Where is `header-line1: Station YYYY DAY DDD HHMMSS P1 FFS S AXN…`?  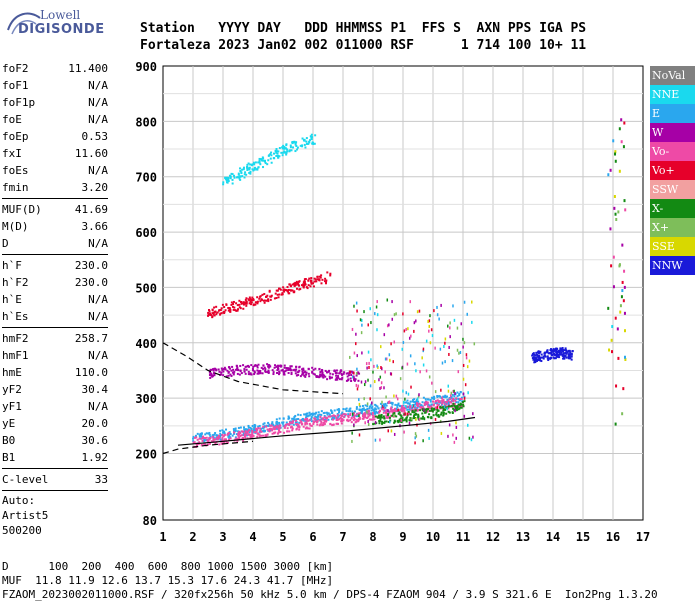
header-line1: Station YYYY DAY DDD HHMMSS P1 FFS S AXN… is located at coordinates (363, 28).